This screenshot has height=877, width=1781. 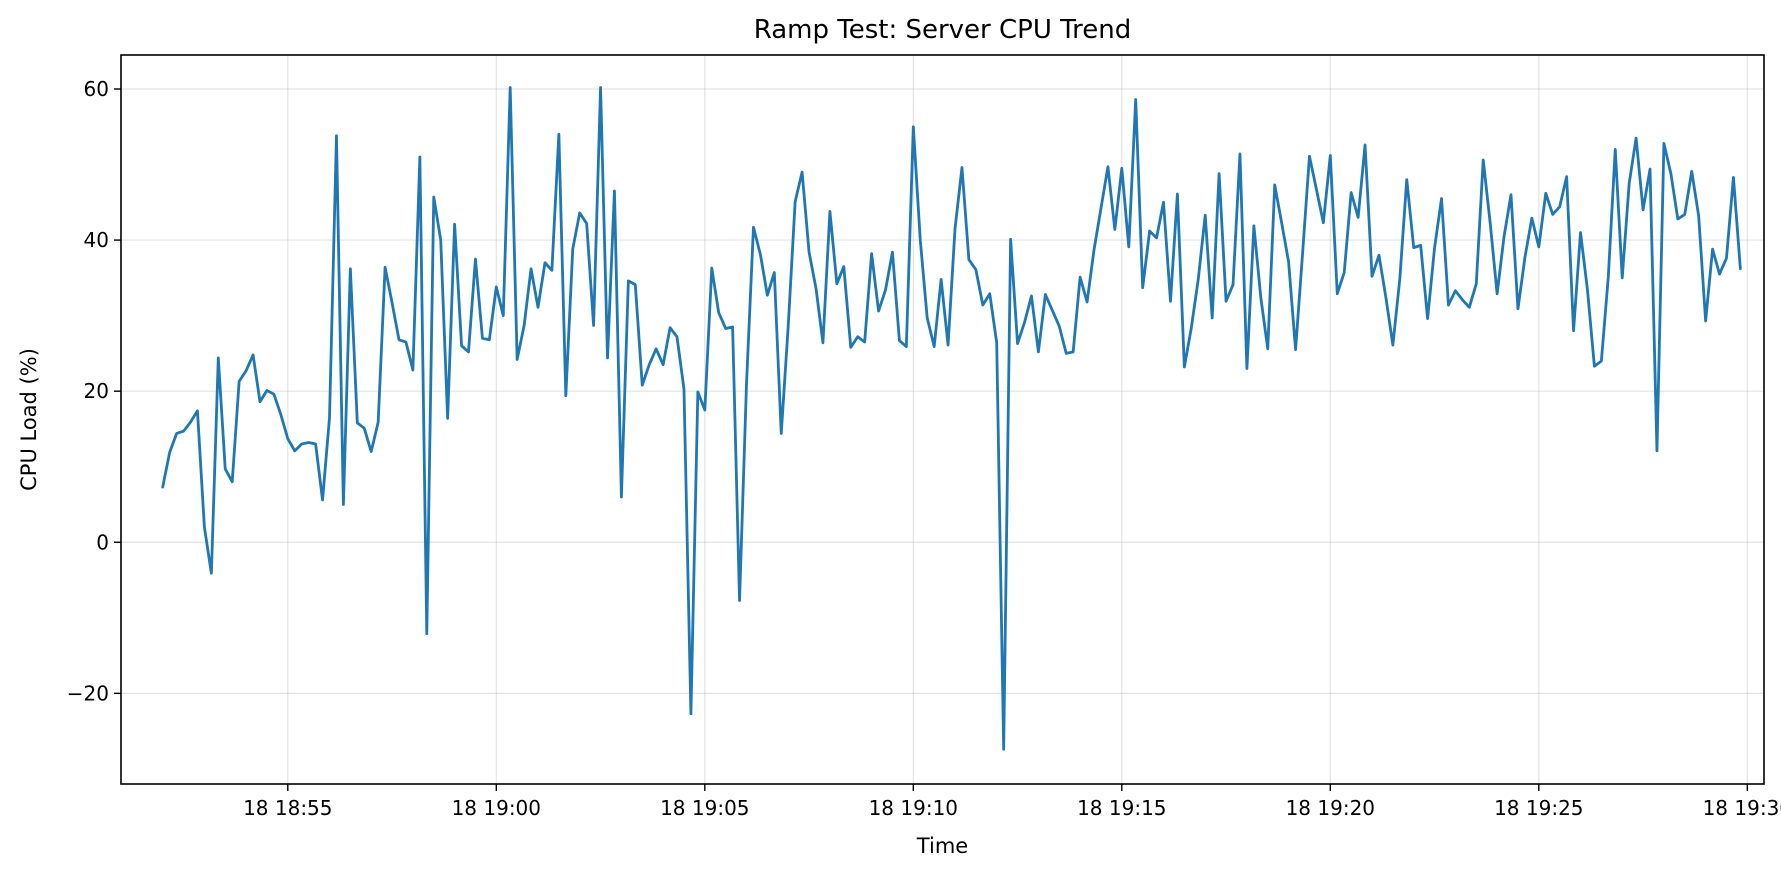 I want to click on chart-title: Ramp Test: Server CPU Trend, so click(x=943, y=30).